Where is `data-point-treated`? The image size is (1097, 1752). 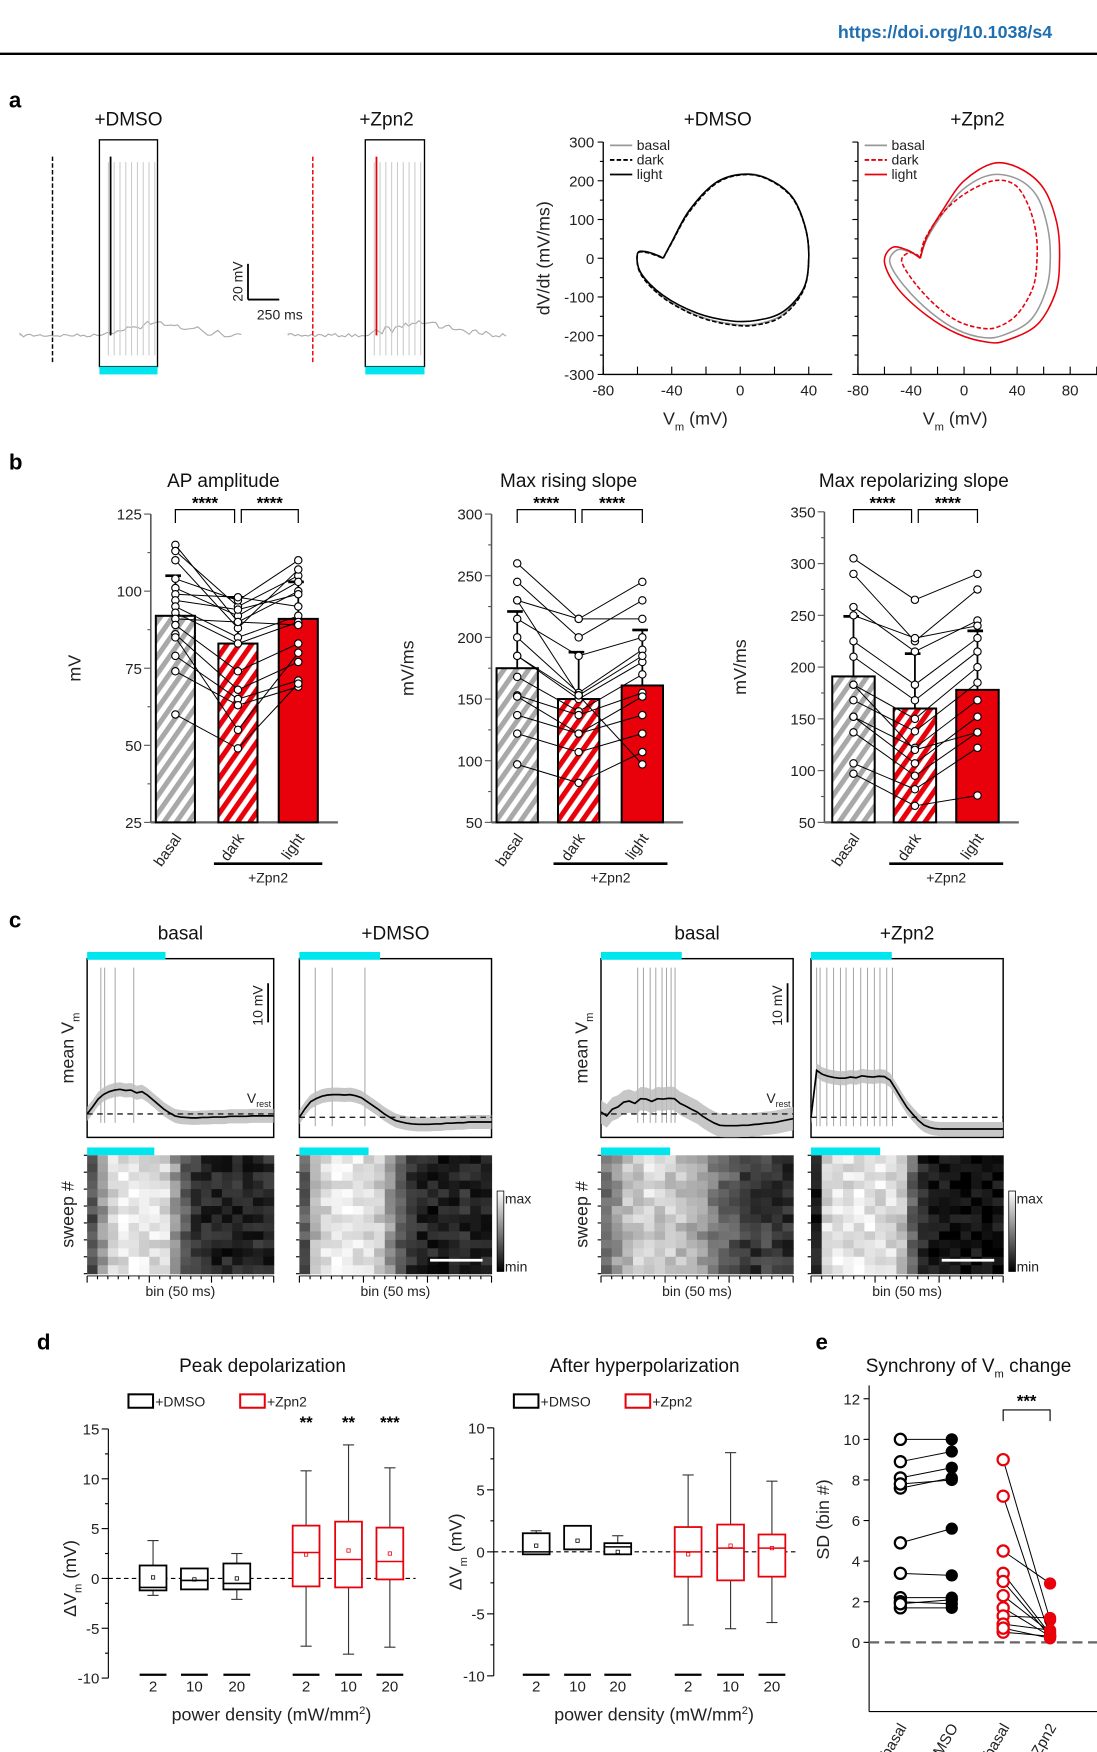
data-point-treated is located at coordinates (1050, 1638).